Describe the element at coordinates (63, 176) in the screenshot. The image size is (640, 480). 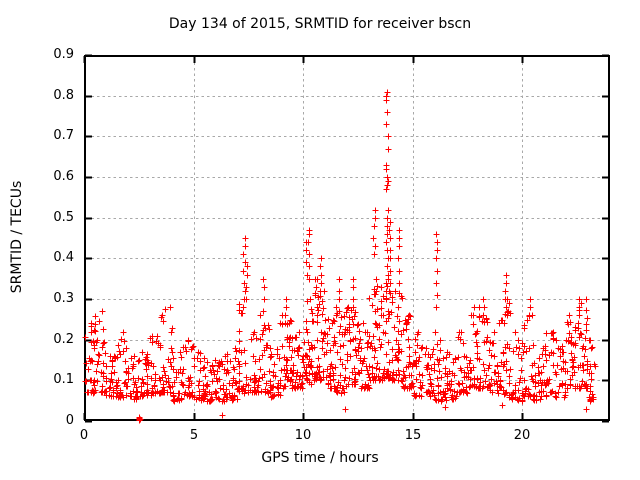
I see `y-tick-label: 0.6` at that location.